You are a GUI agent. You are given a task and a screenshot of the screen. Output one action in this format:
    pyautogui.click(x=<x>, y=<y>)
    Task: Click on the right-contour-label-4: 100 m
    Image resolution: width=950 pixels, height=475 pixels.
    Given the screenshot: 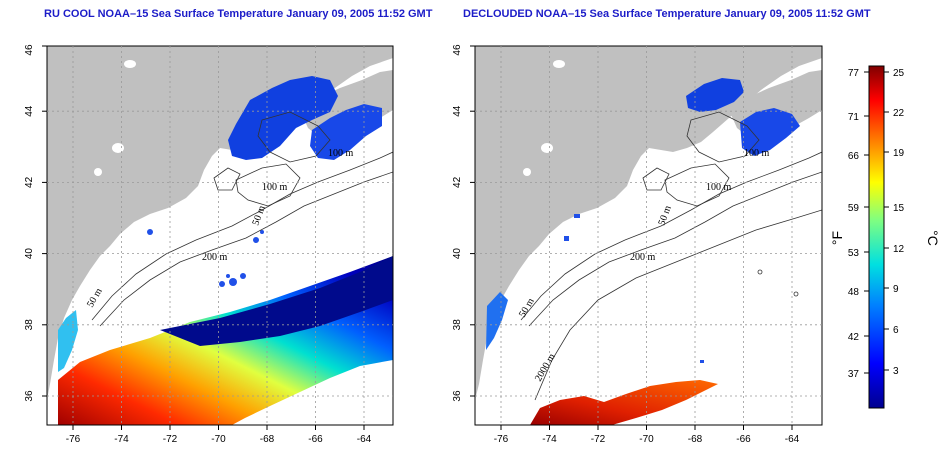 What is the action you would take?
    pyautogui.click(x=719, y=187)
    